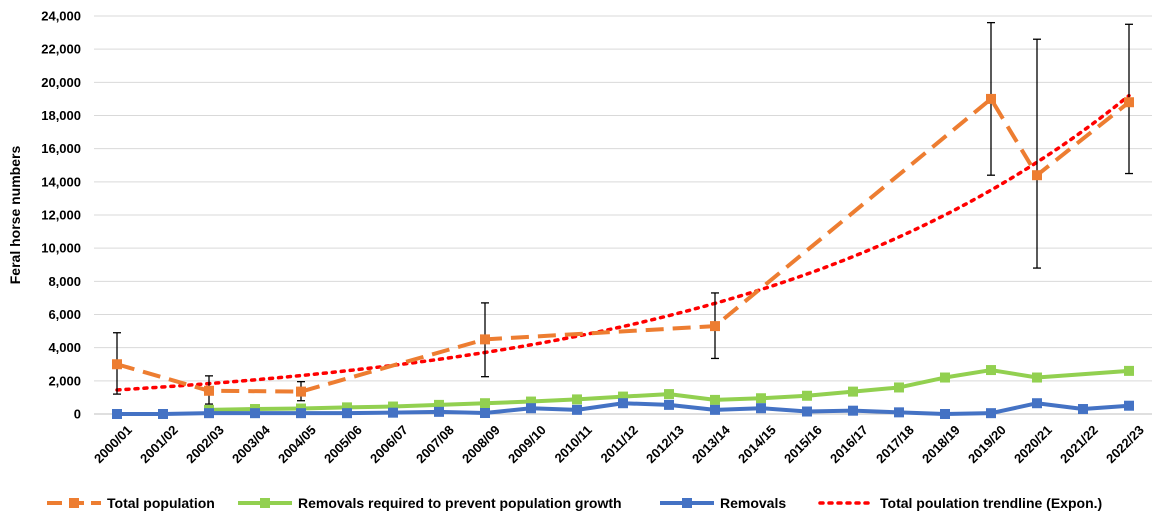 The image size is (1159, 518). I want to click on x-tick-label: 2020/21, so click(1033, 444).